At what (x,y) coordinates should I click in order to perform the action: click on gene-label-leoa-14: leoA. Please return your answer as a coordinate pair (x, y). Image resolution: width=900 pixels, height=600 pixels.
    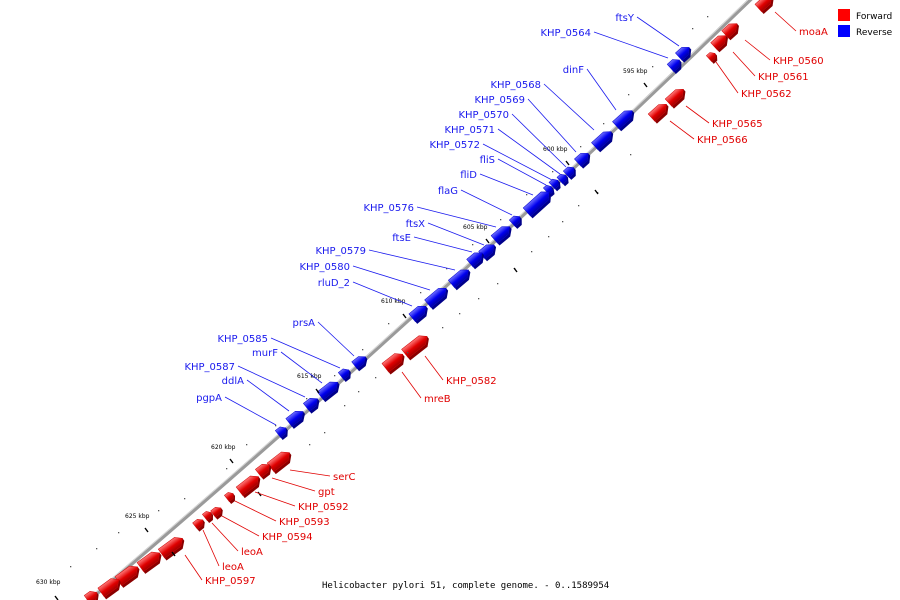
    Looking at the image, I should click on (233, 567).